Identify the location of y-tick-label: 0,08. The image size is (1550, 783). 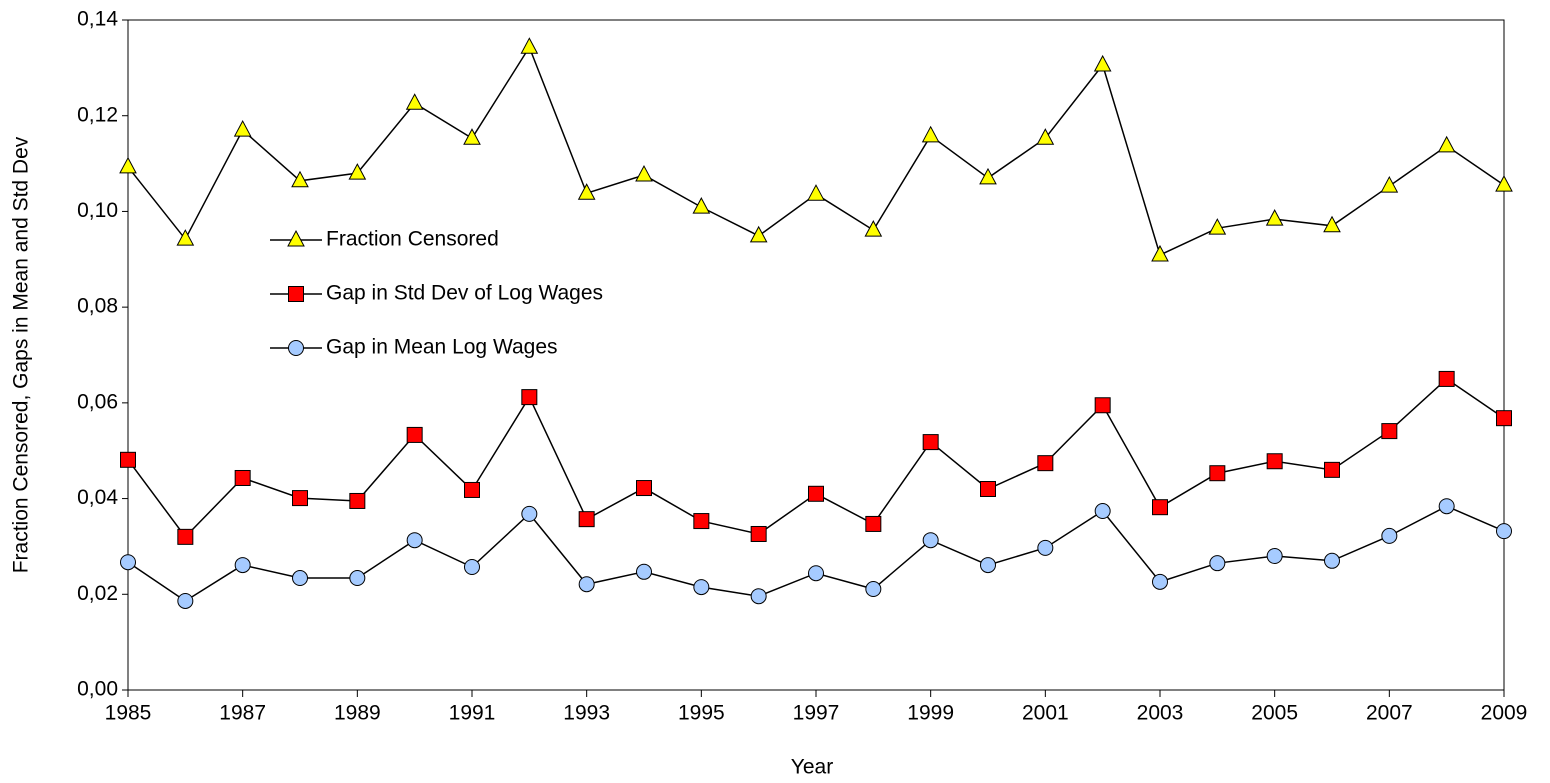
(97, 306).